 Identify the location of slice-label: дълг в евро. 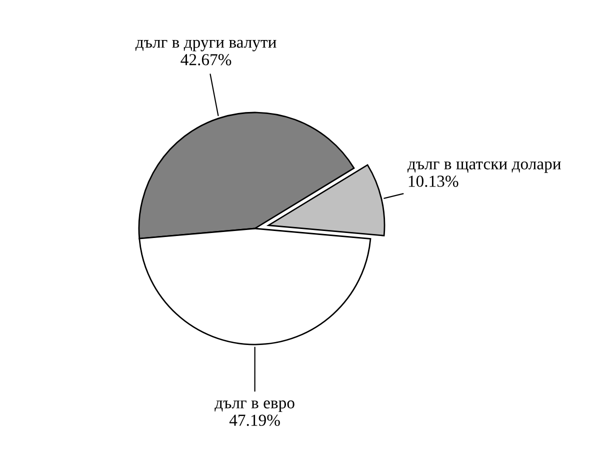
(254, 406).